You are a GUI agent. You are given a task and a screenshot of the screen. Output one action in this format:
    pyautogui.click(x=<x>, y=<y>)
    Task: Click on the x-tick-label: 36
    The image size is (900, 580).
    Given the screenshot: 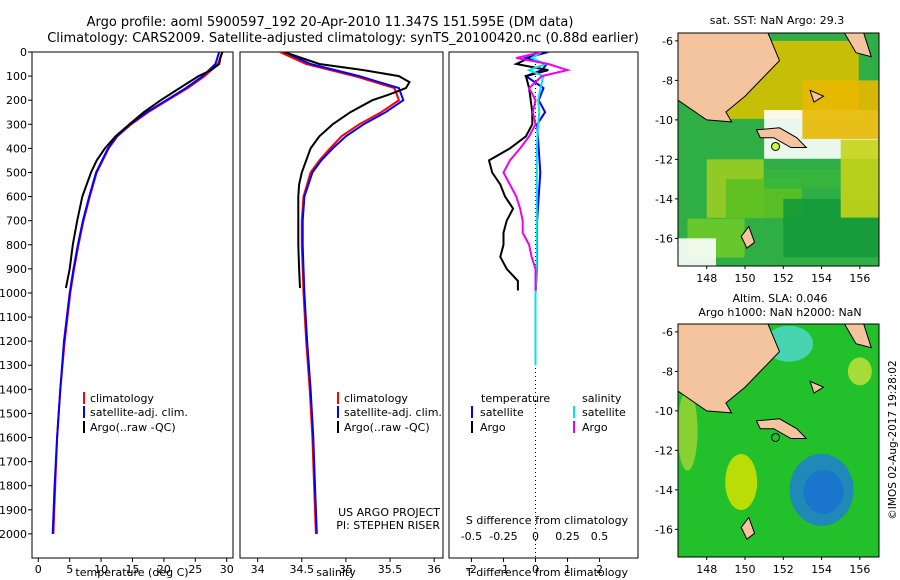 What is the action you would take?
    pyautogui.click(x=434, y=569)
    